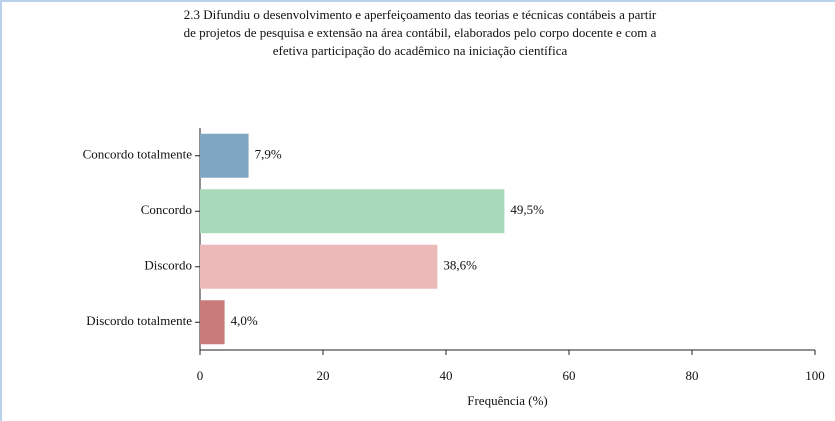 This screenshot has width=835, height=421. What do you see at coordinates (139, 320) in the screenshot?
I see `y-tick-label: Discordo totalmente` at bounding box center [139, 320].